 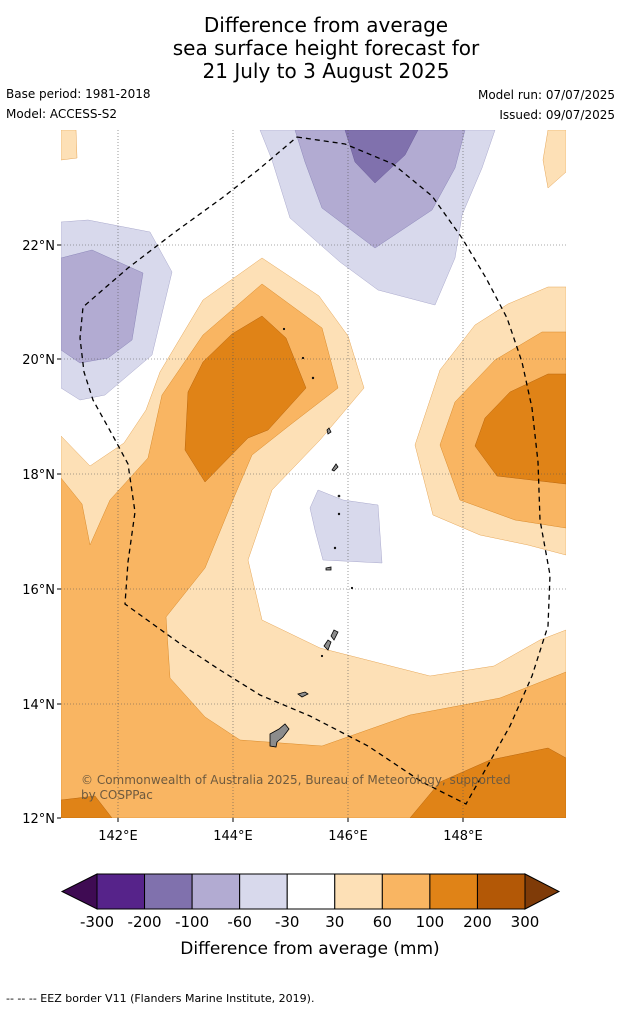 What do you see at coordinates (334, 635) in the screenshot?
I see `island-saipan` at bounding box center [334, 635].